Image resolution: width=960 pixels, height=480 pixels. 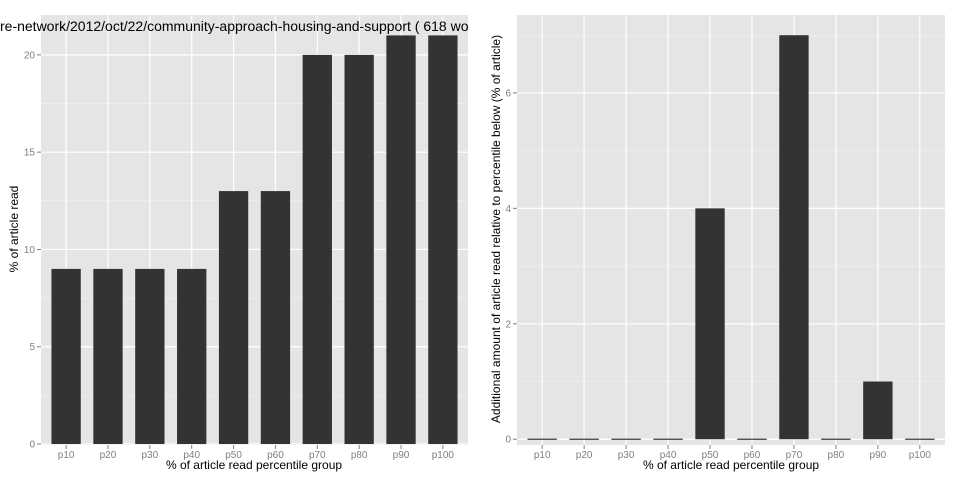 What do you see at coordinates (14, 229) in the screenshot?
I see `y-axis-title: % of article read` at bounding box center [14, 229].